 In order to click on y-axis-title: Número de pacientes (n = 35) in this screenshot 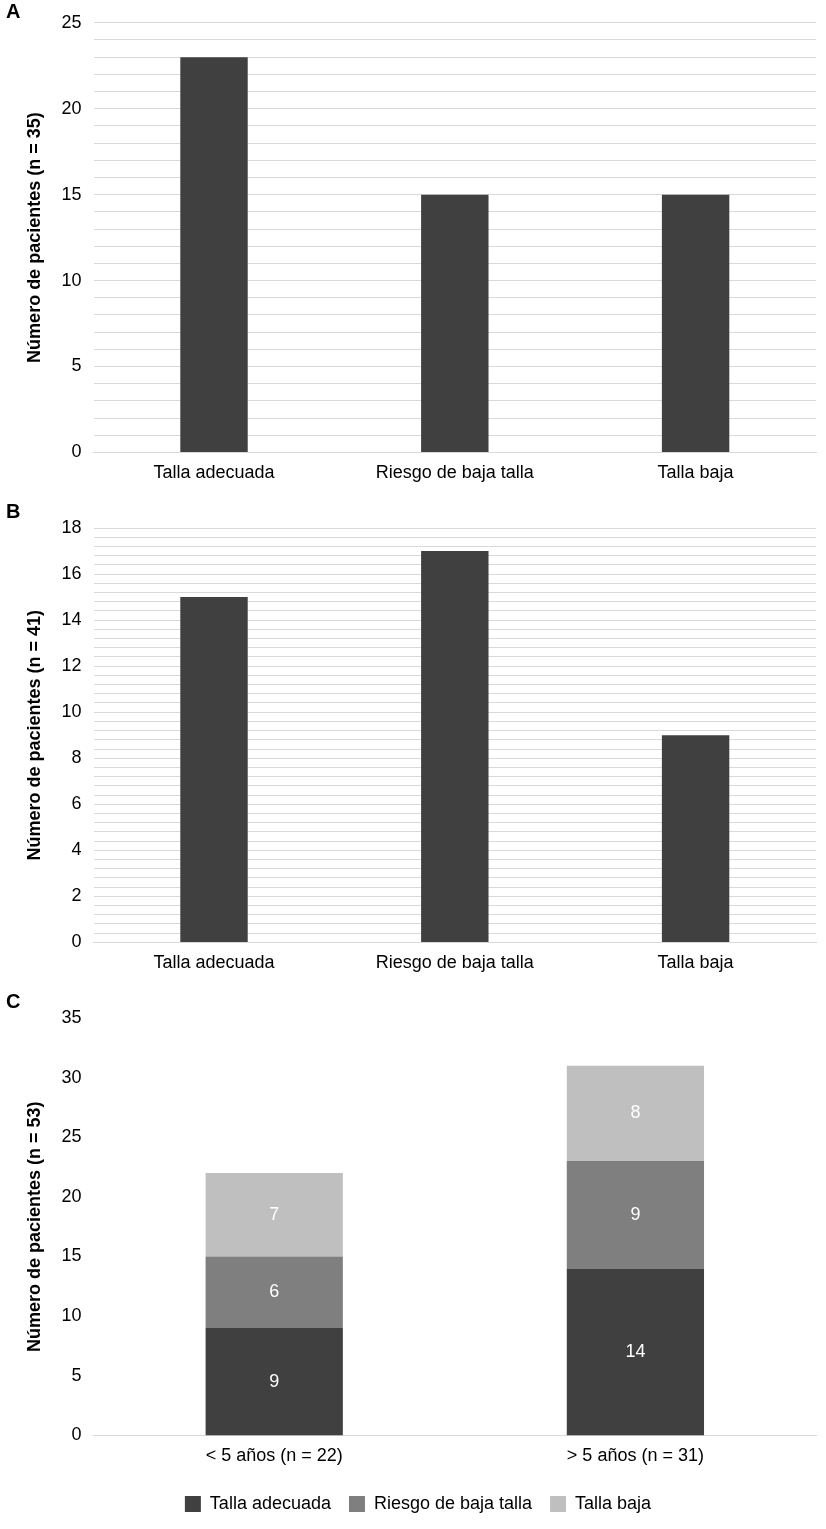, I will do `click(33, 237)`.